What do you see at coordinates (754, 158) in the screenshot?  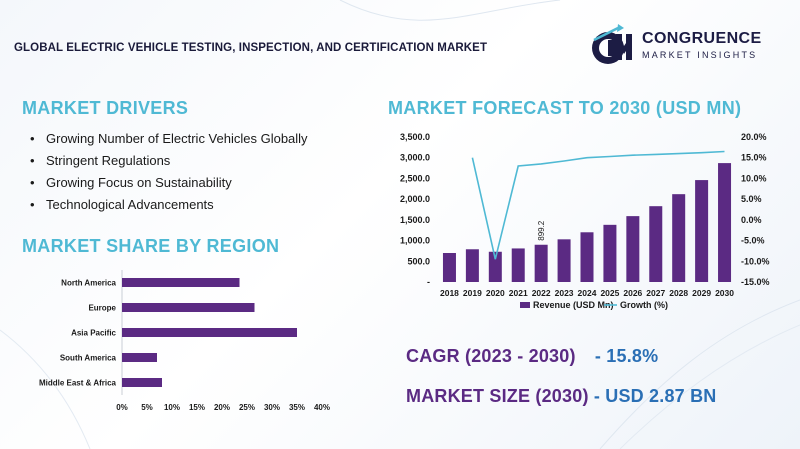 I see `forecast-right-tick-label: 15.0%` at bounding box center [754, 158].